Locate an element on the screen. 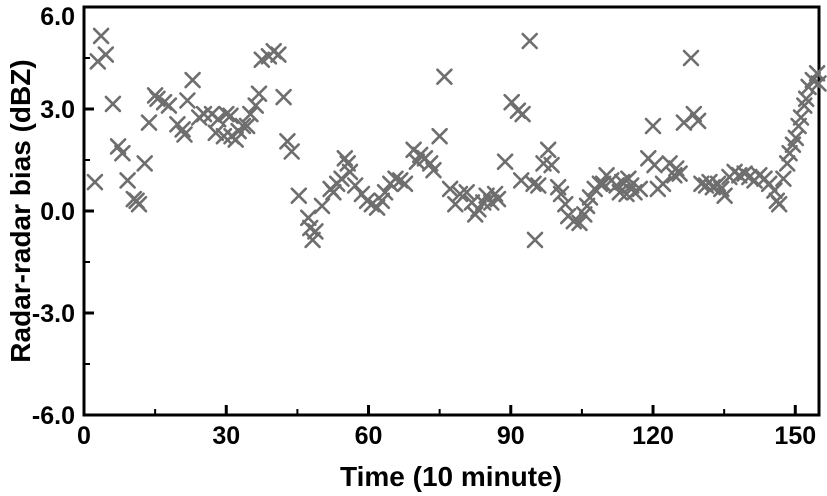 Image resolution: width=827 pixels, height=496 pixels. y-tick-label: 6.0 is located at coordinates (57, 17).